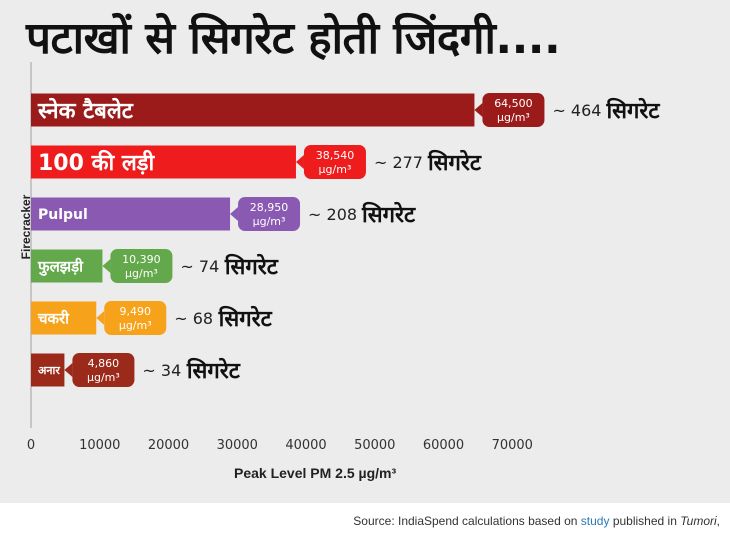 The width and height of the screenshot is (730, 542). I want to click on source-suffix: ,, so click(718, 521).